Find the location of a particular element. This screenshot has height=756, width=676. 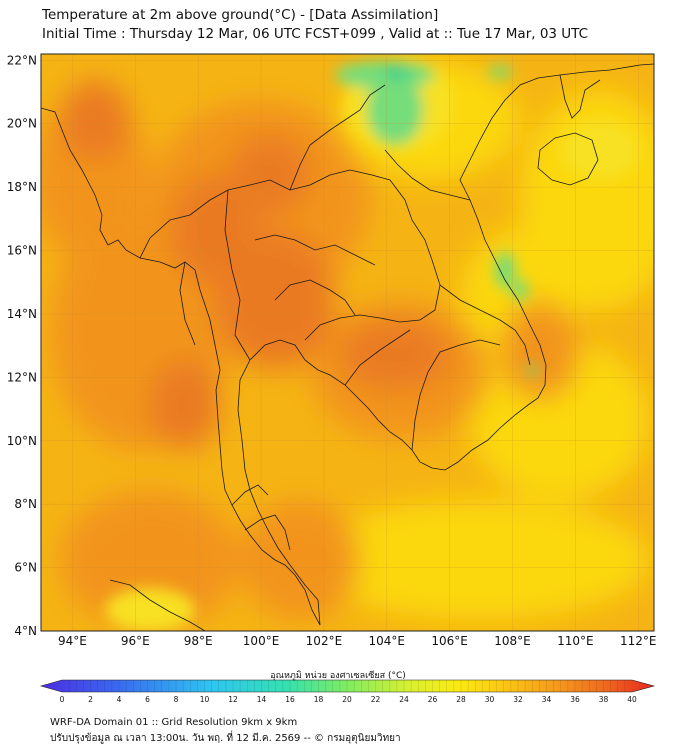

lon-tick-label: 104°E is located at coordinates (387, 641).